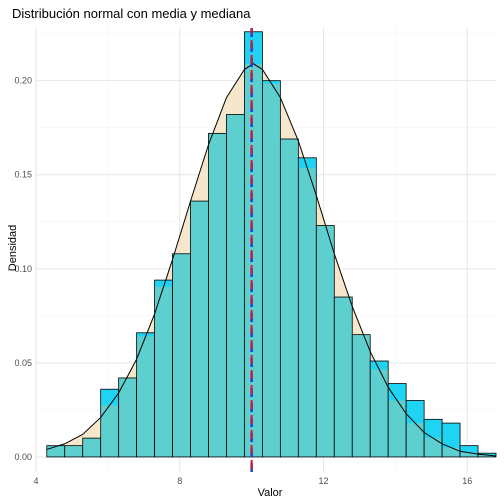 Image resolution: width=504 pixels, height=504 pixels. Describe the element at coordinates (23, 363) in the screenshot. I see `y-tick-label: 0.05` at that location.